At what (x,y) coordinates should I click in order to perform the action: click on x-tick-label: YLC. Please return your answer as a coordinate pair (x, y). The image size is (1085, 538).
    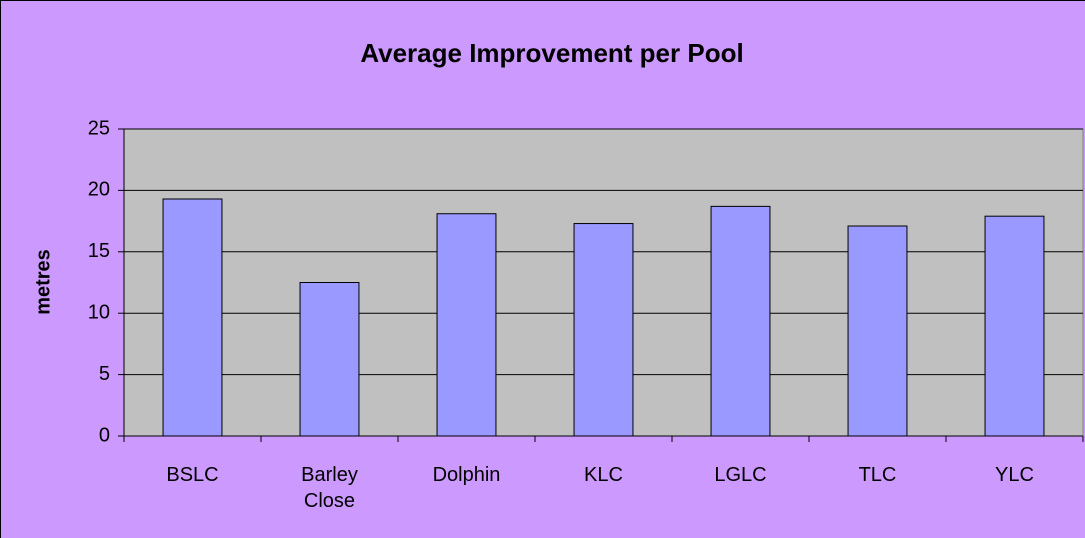
    Looking at the image, I should click on (1014, 475).